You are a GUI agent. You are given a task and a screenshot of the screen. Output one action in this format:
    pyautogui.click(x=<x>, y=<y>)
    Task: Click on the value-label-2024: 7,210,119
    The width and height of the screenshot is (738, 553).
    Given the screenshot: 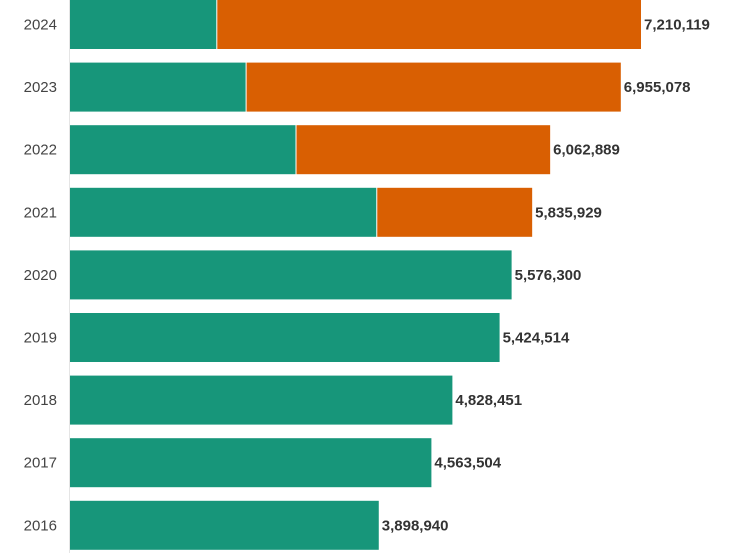 What is the action you would take?
    pyautogui.click(x=677, y=25)
    